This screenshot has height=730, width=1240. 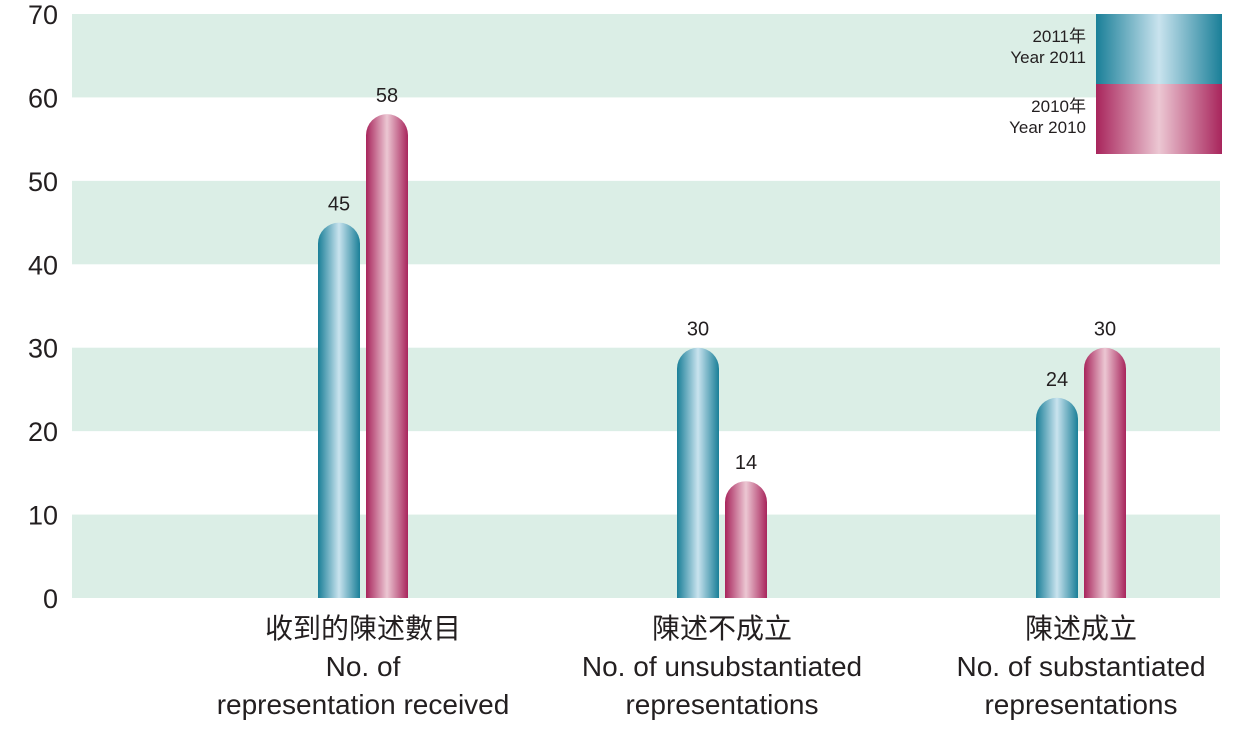 I want to click on y-tick-label: 60, so click(x=43, y=98).